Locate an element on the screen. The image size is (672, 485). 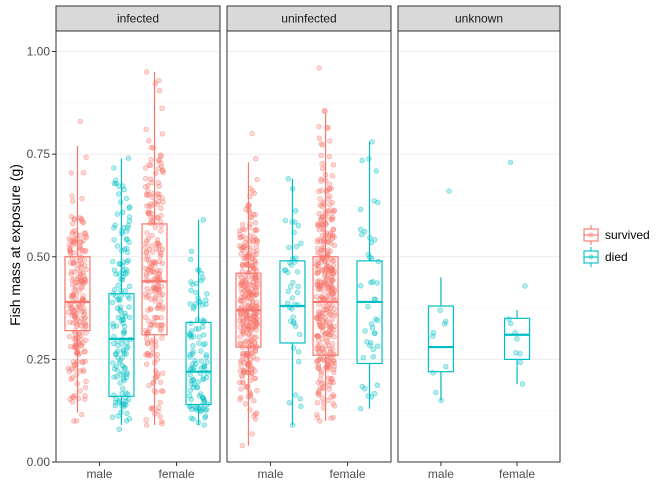
x-tick-label: male is located at coordinates (441, 473).